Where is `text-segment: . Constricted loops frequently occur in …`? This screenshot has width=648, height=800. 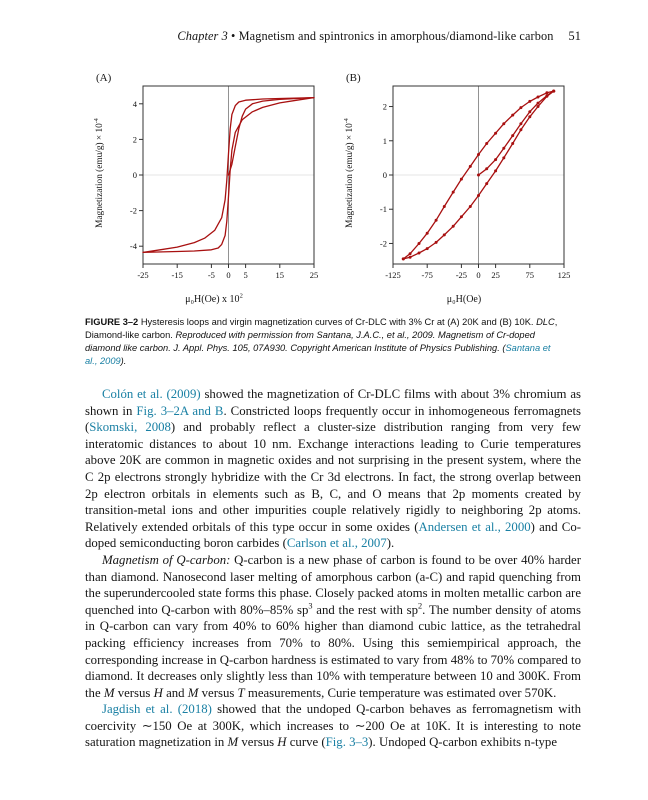 text-segment: . Constricted loops frequently occur in … is located at coordinates (333, 419).